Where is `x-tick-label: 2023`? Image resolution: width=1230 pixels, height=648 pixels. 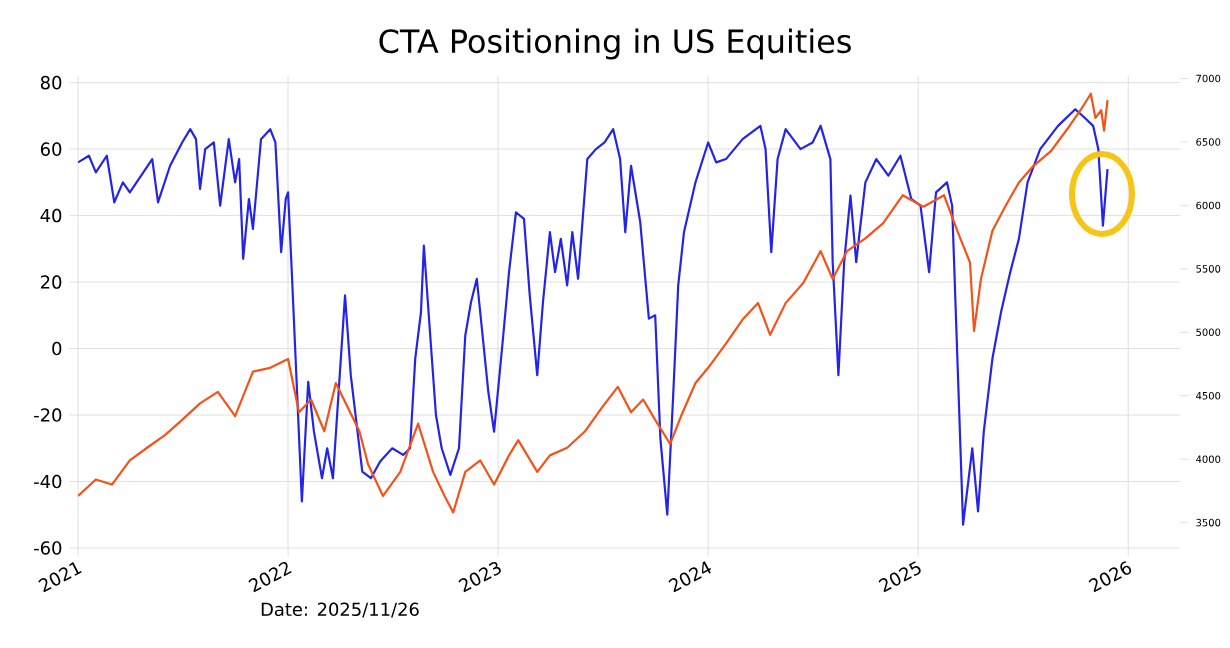
x-tick-label: 2023 is located at coordinates (479, 577).